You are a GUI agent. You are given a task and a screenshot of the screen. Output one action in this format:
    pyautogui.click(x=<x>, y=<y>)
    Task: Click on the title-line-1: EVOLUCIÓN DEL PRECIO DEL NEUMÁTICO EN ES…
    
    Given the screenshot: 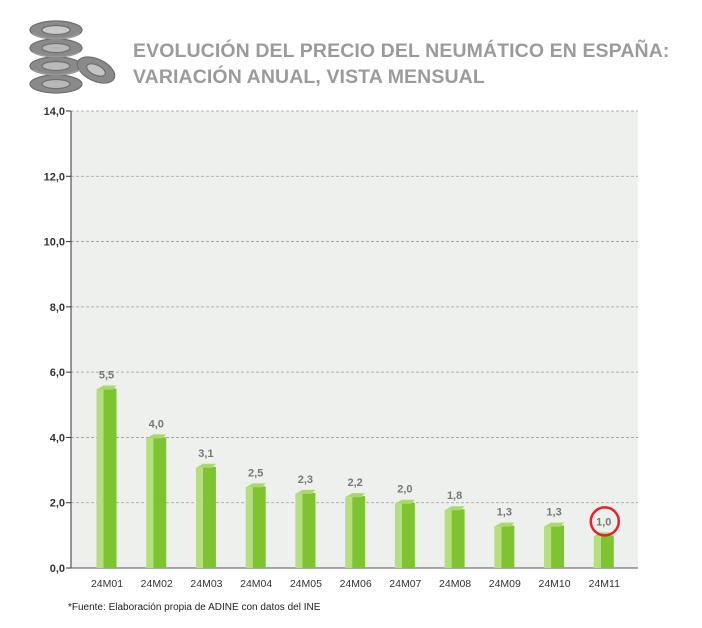 What is the action you would take?
    pyautogui.click(x=401, y=51)
    